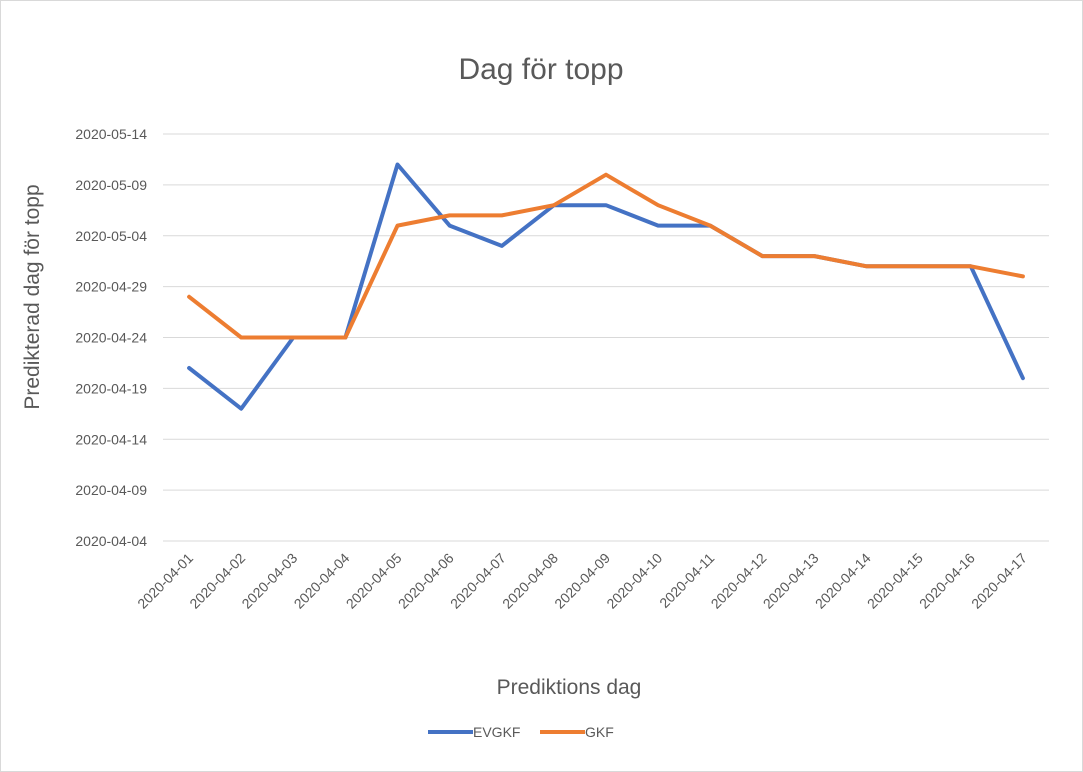  I want to click on y-tick-label: 2020-04-04, so click(111, 541).